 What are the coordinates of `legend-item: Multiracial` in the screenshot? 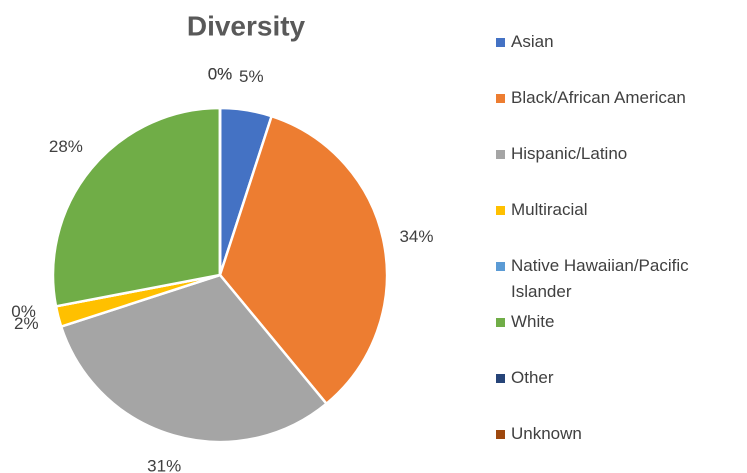 It's located at (621, 210).